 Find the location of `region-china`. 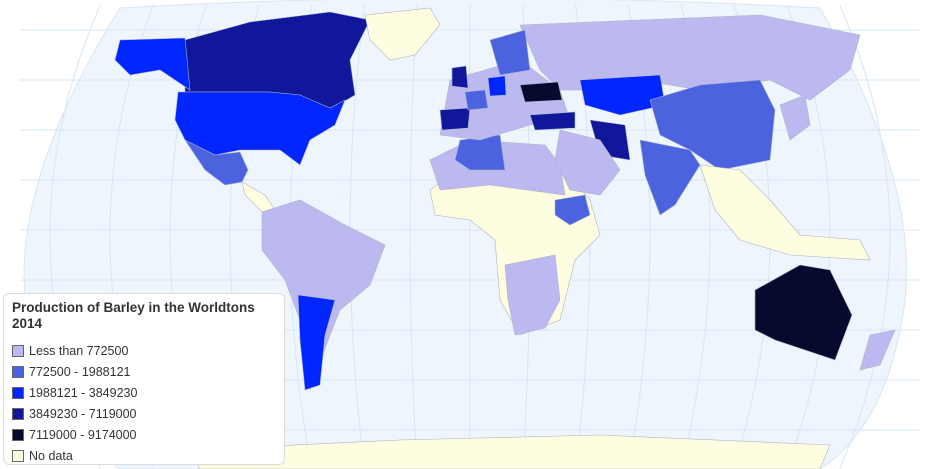

region-china is located at coordinates (712, 125).